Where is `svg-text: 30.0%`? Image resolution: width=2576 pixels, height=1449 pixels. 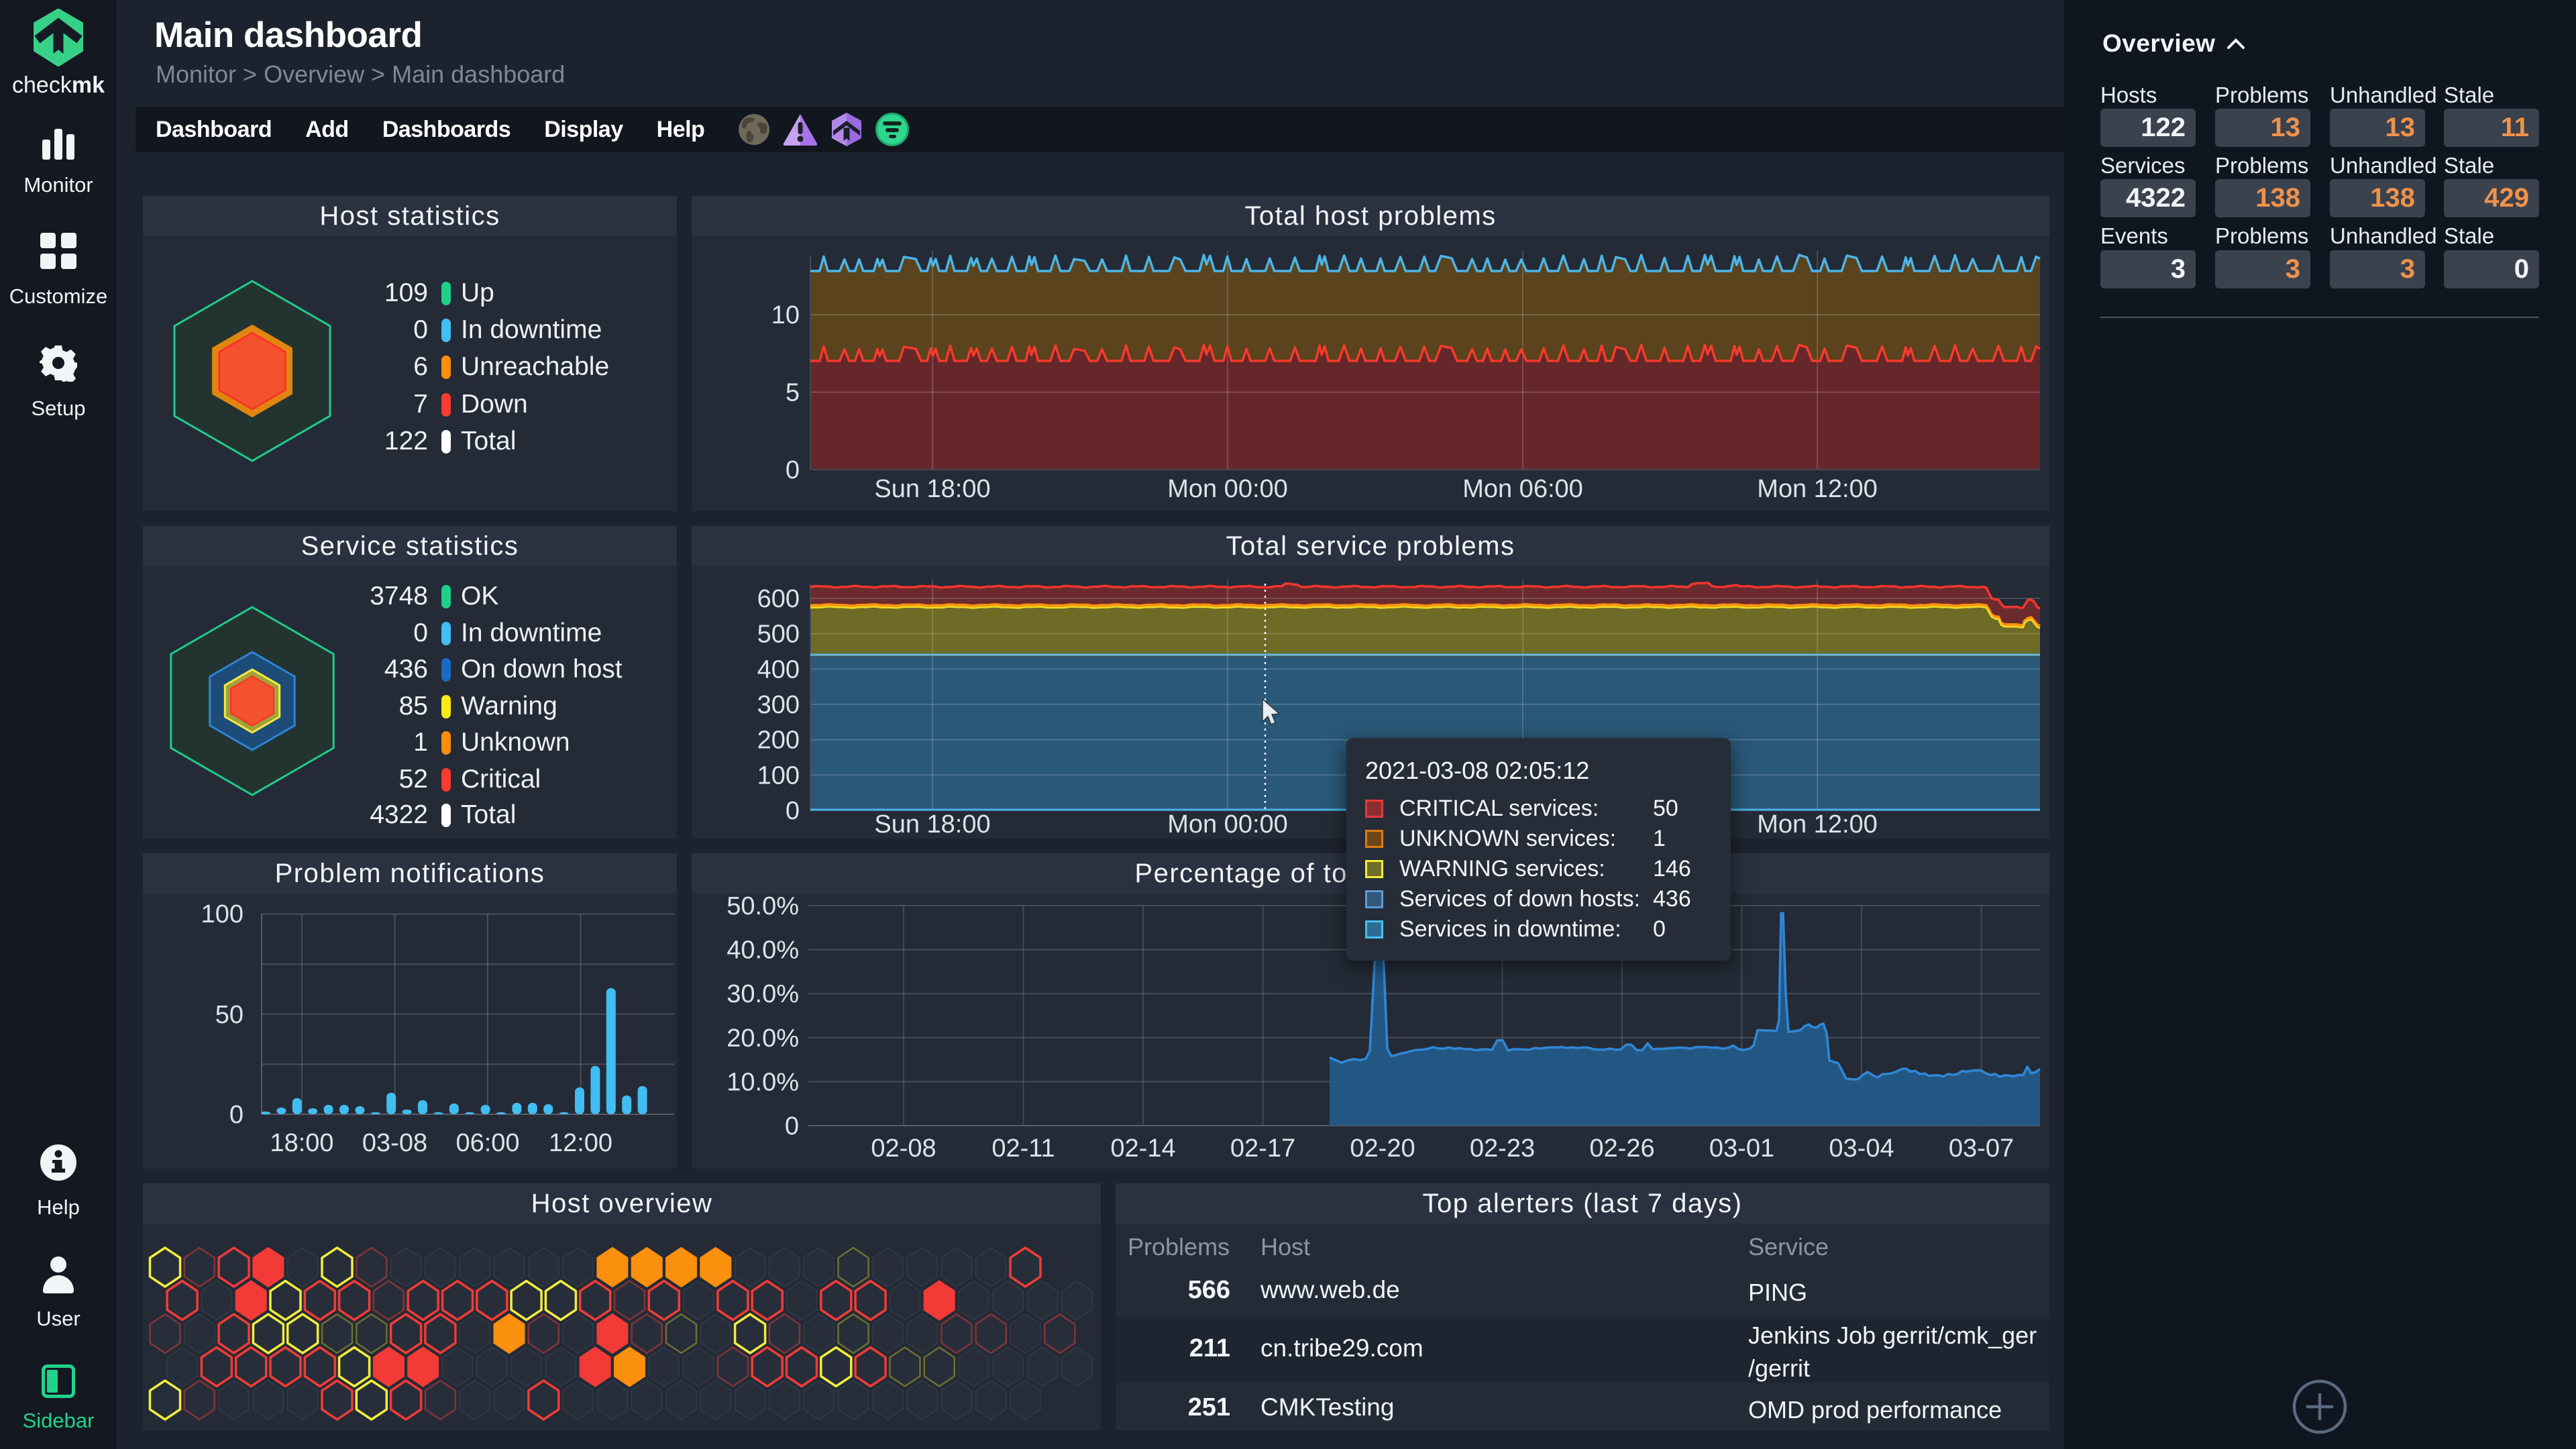 svg-text: 30.0% is located at coordinates (763, 994).